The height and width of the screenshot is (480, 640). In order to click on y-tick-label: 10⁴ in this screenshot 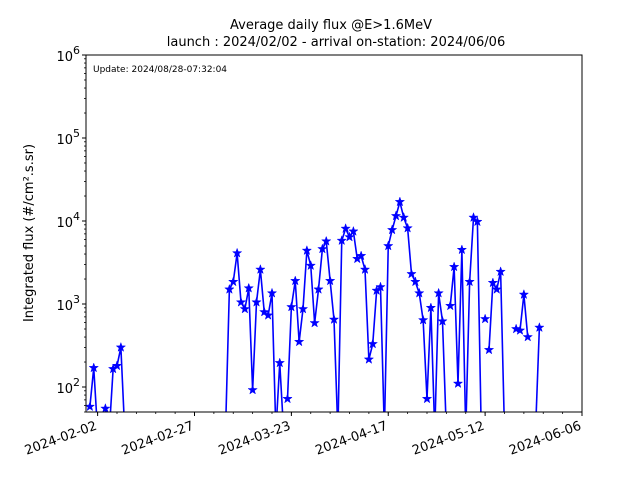, I will do `click(68, 220)`.